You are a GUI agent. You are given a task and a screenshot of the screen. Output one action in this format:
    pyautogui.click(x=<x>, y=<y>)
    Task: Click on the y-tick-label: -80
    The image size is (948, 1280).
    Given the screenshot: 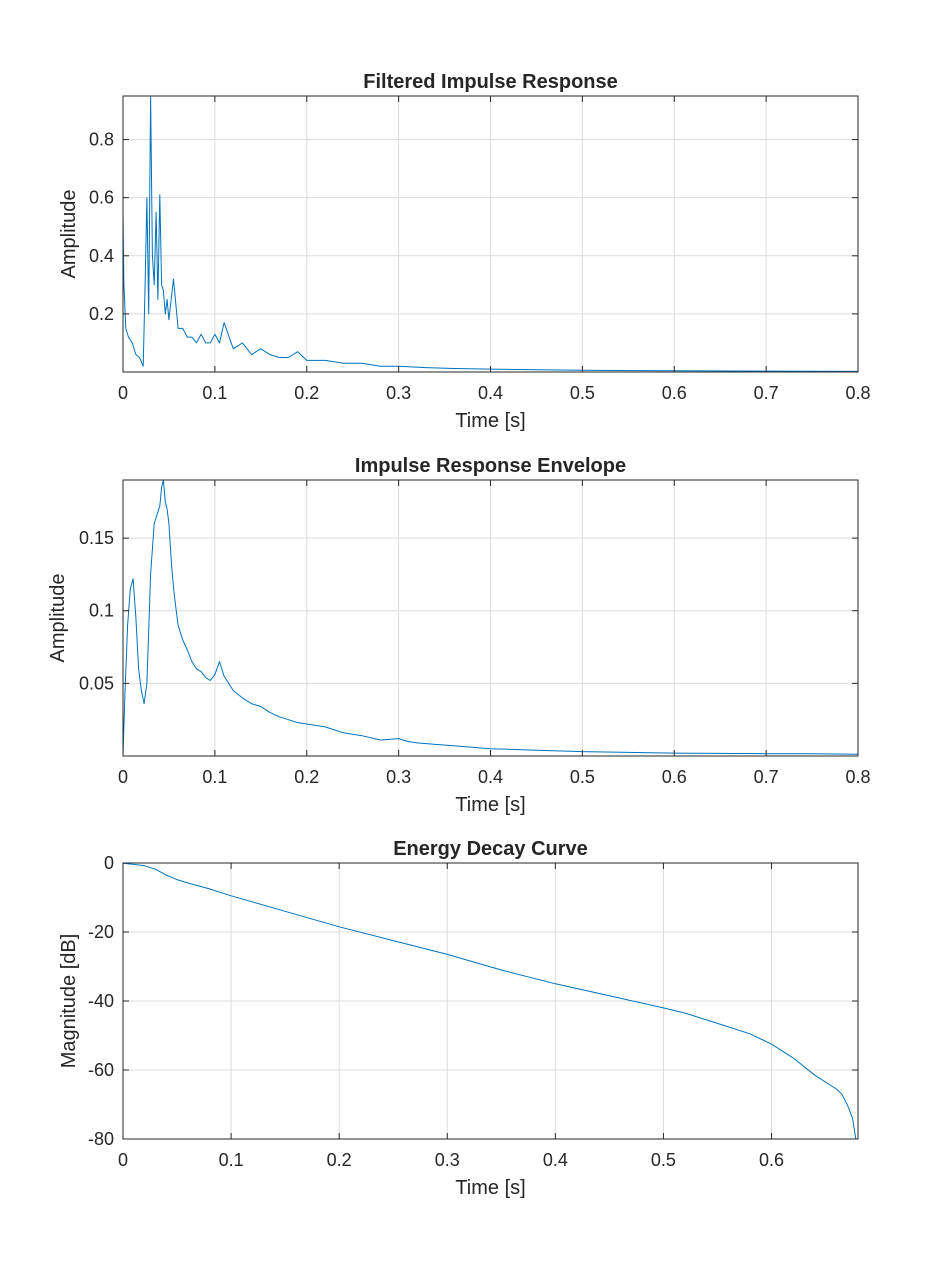 What is the action you would take?
    pyautogui.click(x=101, y=1139)
    